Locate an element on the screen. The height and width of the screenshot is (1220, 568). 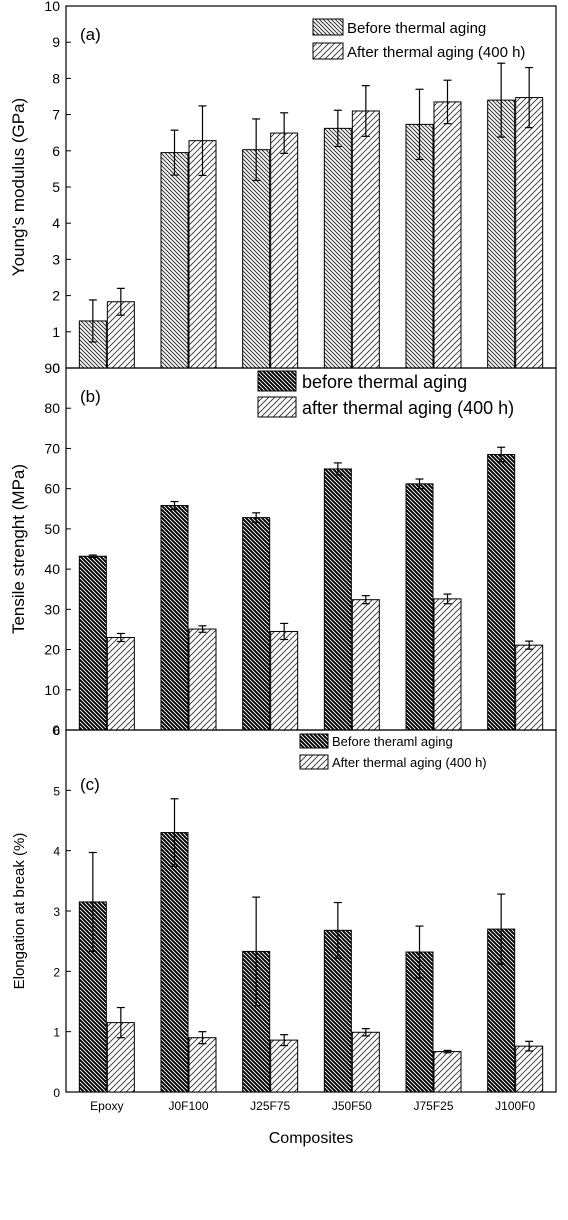
x-category-label: J50F50 is located at coordinates (352, 1106).